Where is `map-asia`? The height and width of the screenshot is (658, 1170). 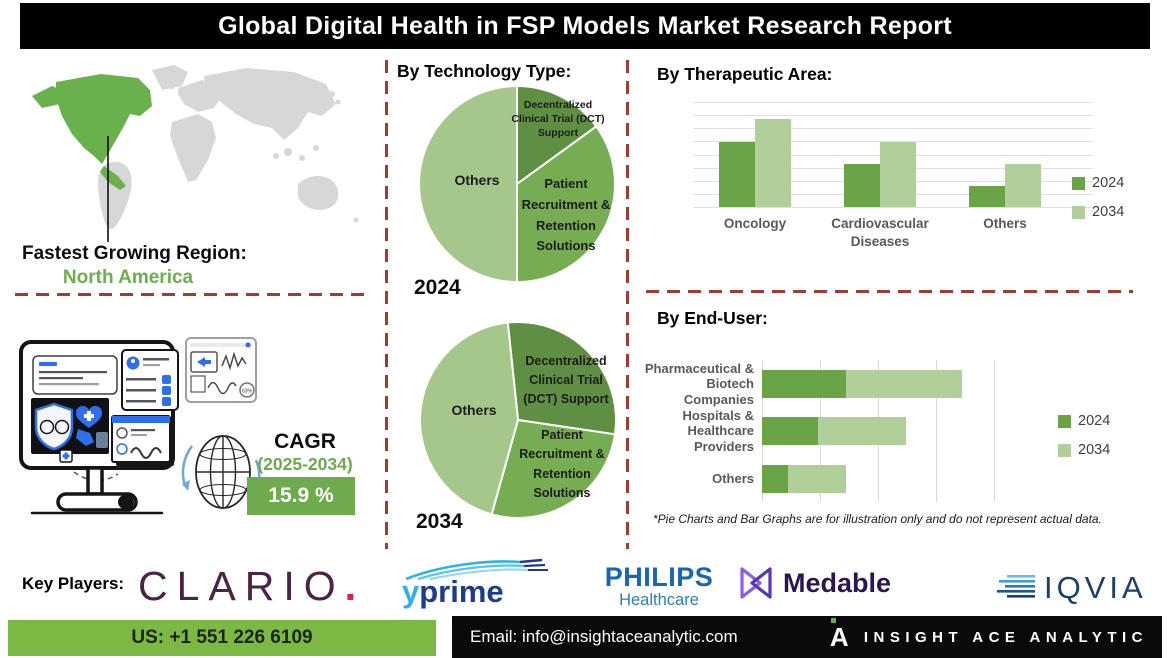 map-asia is located at coordinates (270, 104).